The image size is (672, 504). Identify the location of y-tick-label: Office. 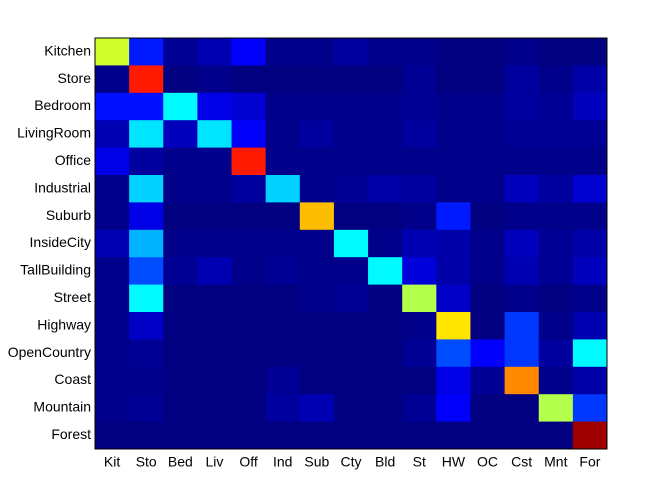
(73, 160).